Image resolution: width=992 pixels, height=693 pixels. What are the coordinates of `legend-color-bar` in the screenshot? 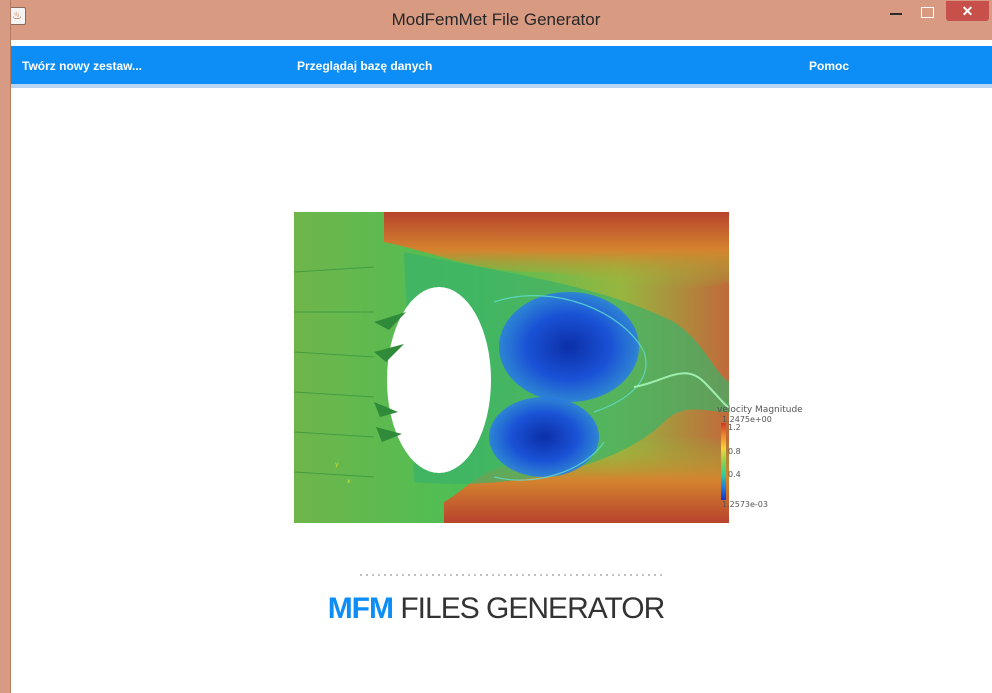 It's located at (723, 461).